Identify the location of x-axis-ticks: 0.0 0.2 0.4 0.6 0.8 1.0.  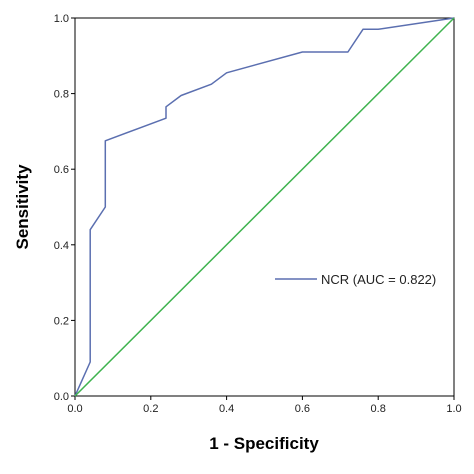
(264, 405).